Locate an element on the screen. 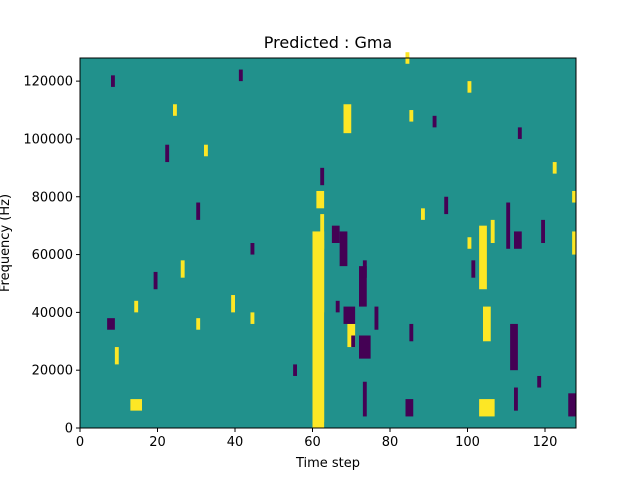 The image size is (640, 480). y-tick-label: 40000 is located at coordinates (52, 313).